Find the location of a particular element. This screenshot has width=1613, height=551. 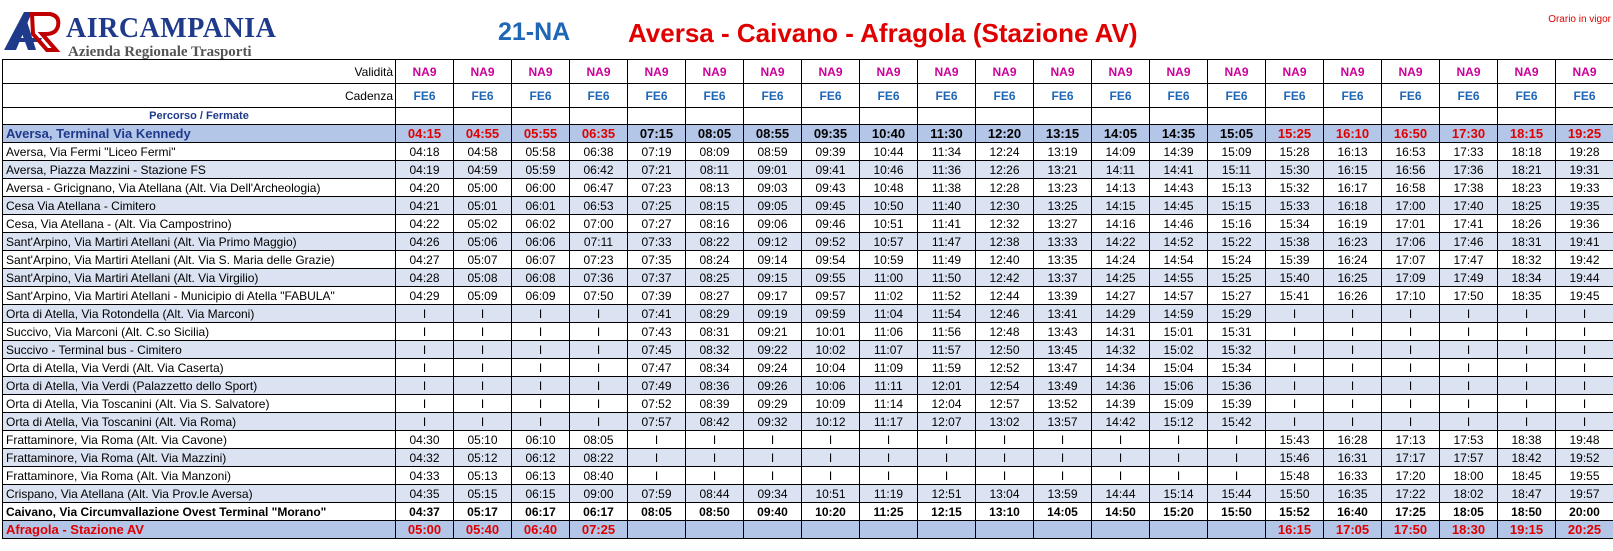

departure-time: 17:50 is located at coordinates (1410, 529).